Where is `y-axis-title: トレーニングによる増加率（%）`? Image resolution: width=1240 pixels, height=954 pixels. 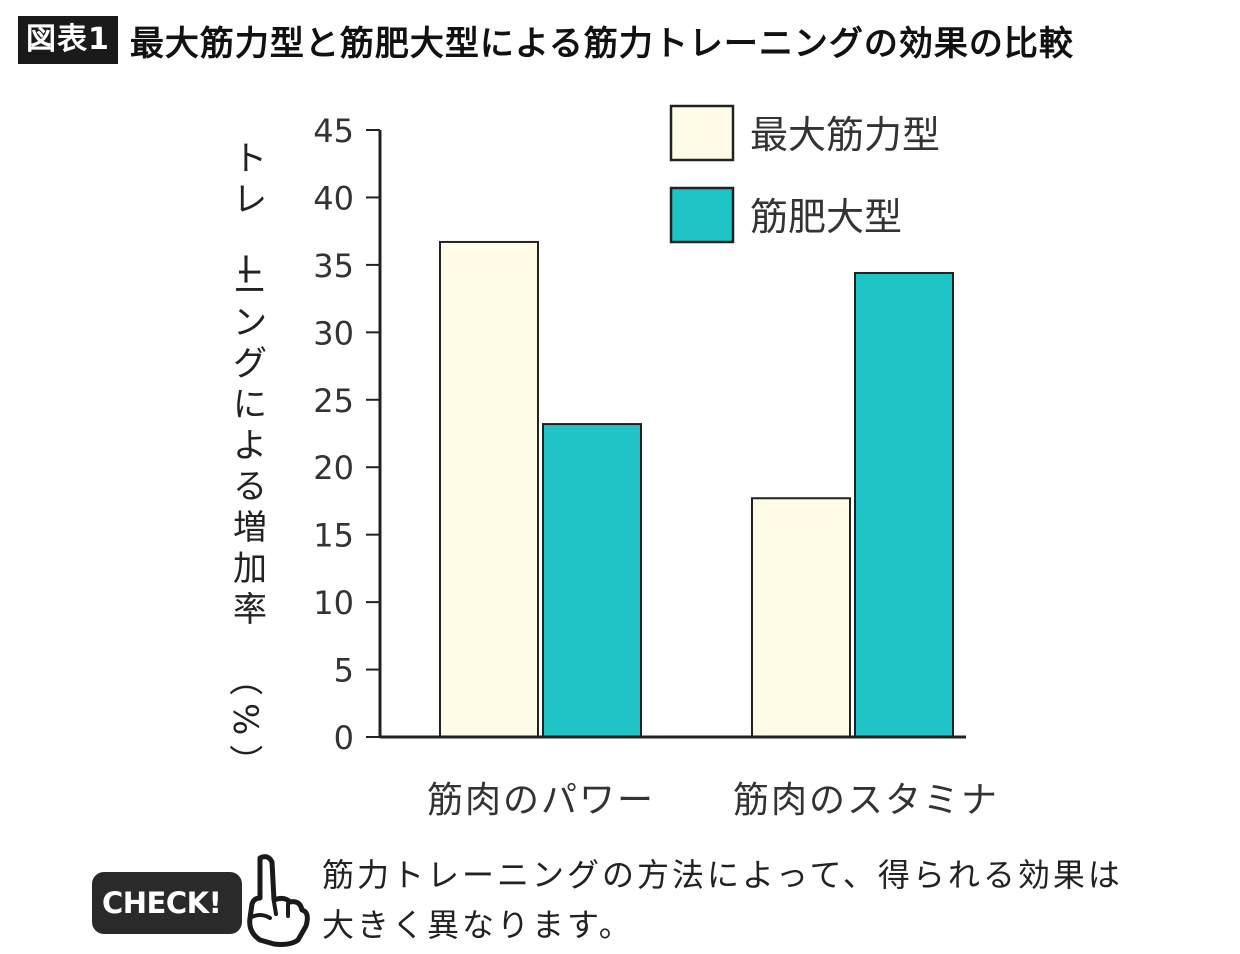 y-axis-title: トレーニングによる増加率（%） is located at coordinates (245, 458).